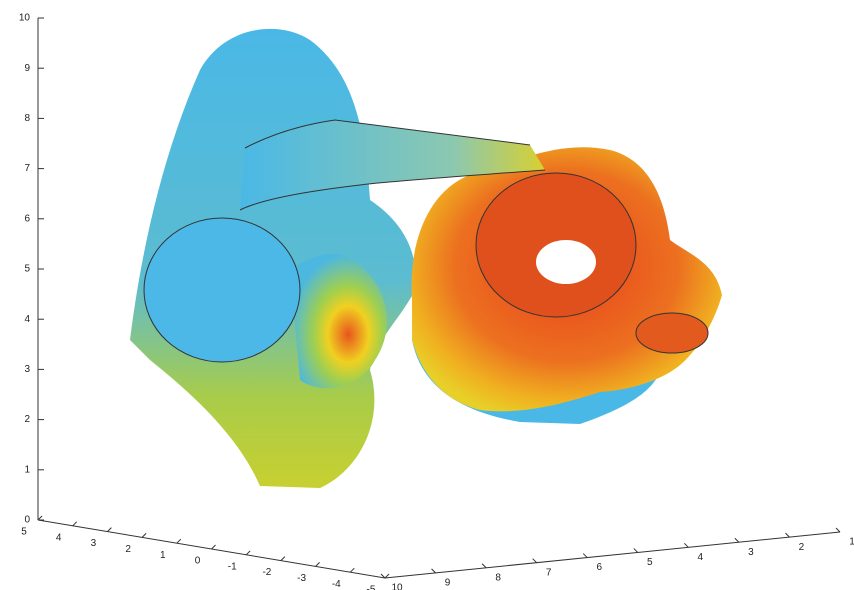 The image size is (854, 590). I want to click on y-tick-label: 4, so click(59, 537).